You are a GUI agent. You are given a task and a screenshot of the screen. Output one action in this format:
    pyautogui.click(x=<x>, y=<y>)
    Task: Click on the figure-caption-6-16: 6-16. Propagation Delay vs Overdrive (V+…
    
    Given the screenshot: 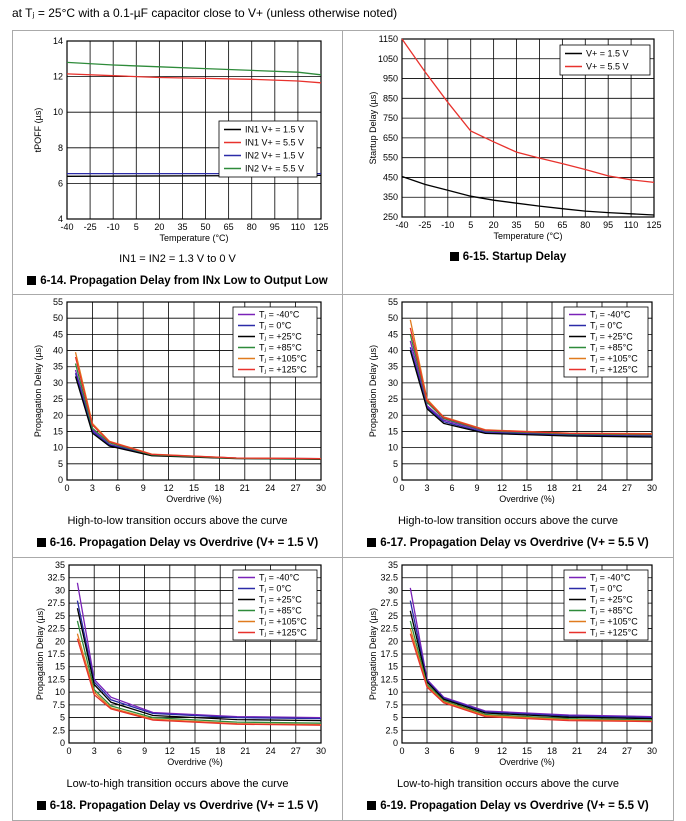 What is the action you would take?
    pyautogui.click(x=177, y=543)
    